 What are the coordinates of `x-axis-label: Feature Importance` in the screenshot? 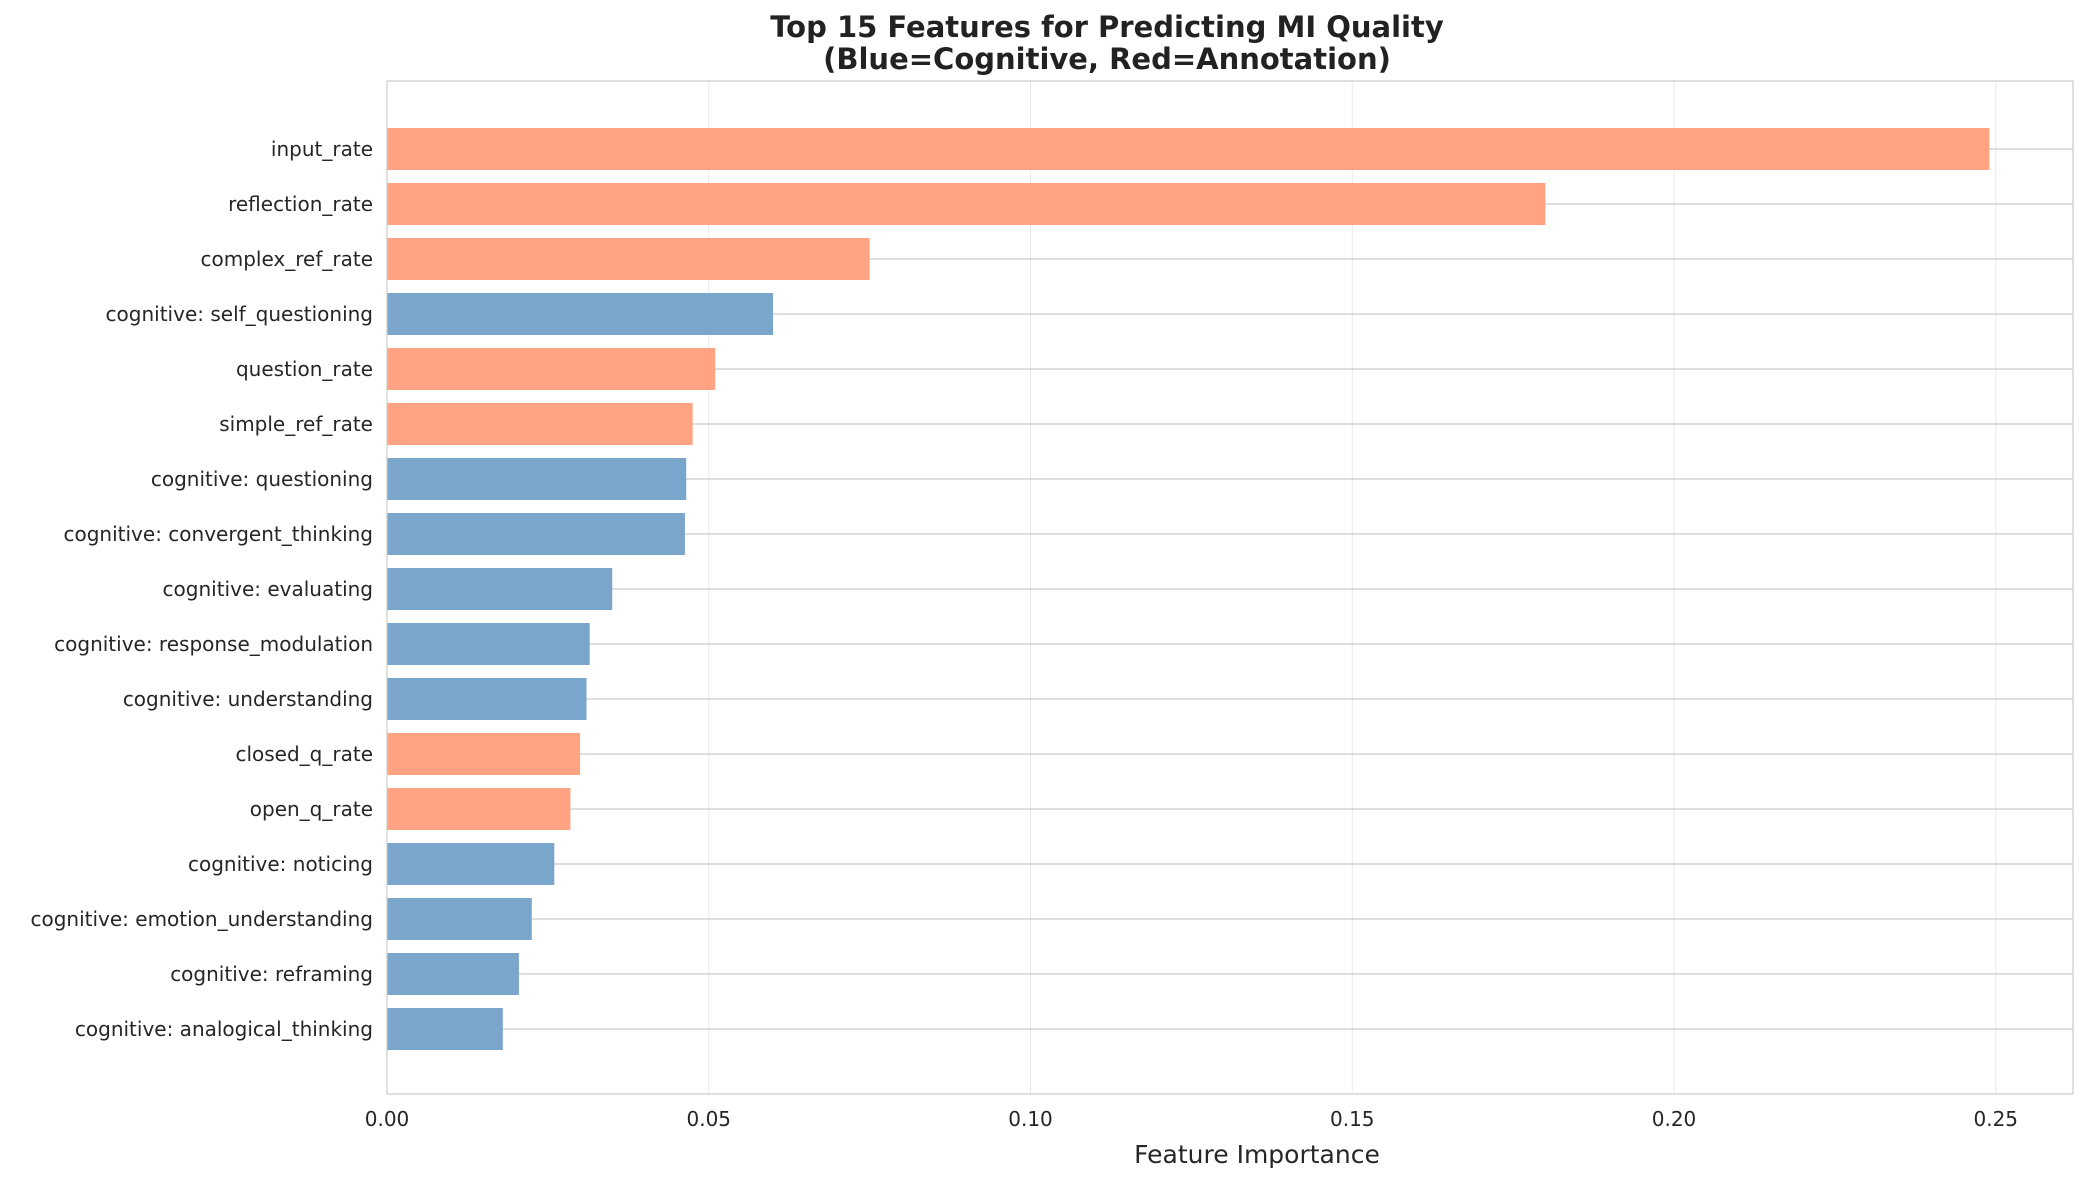 It's located at (1257, 1154).